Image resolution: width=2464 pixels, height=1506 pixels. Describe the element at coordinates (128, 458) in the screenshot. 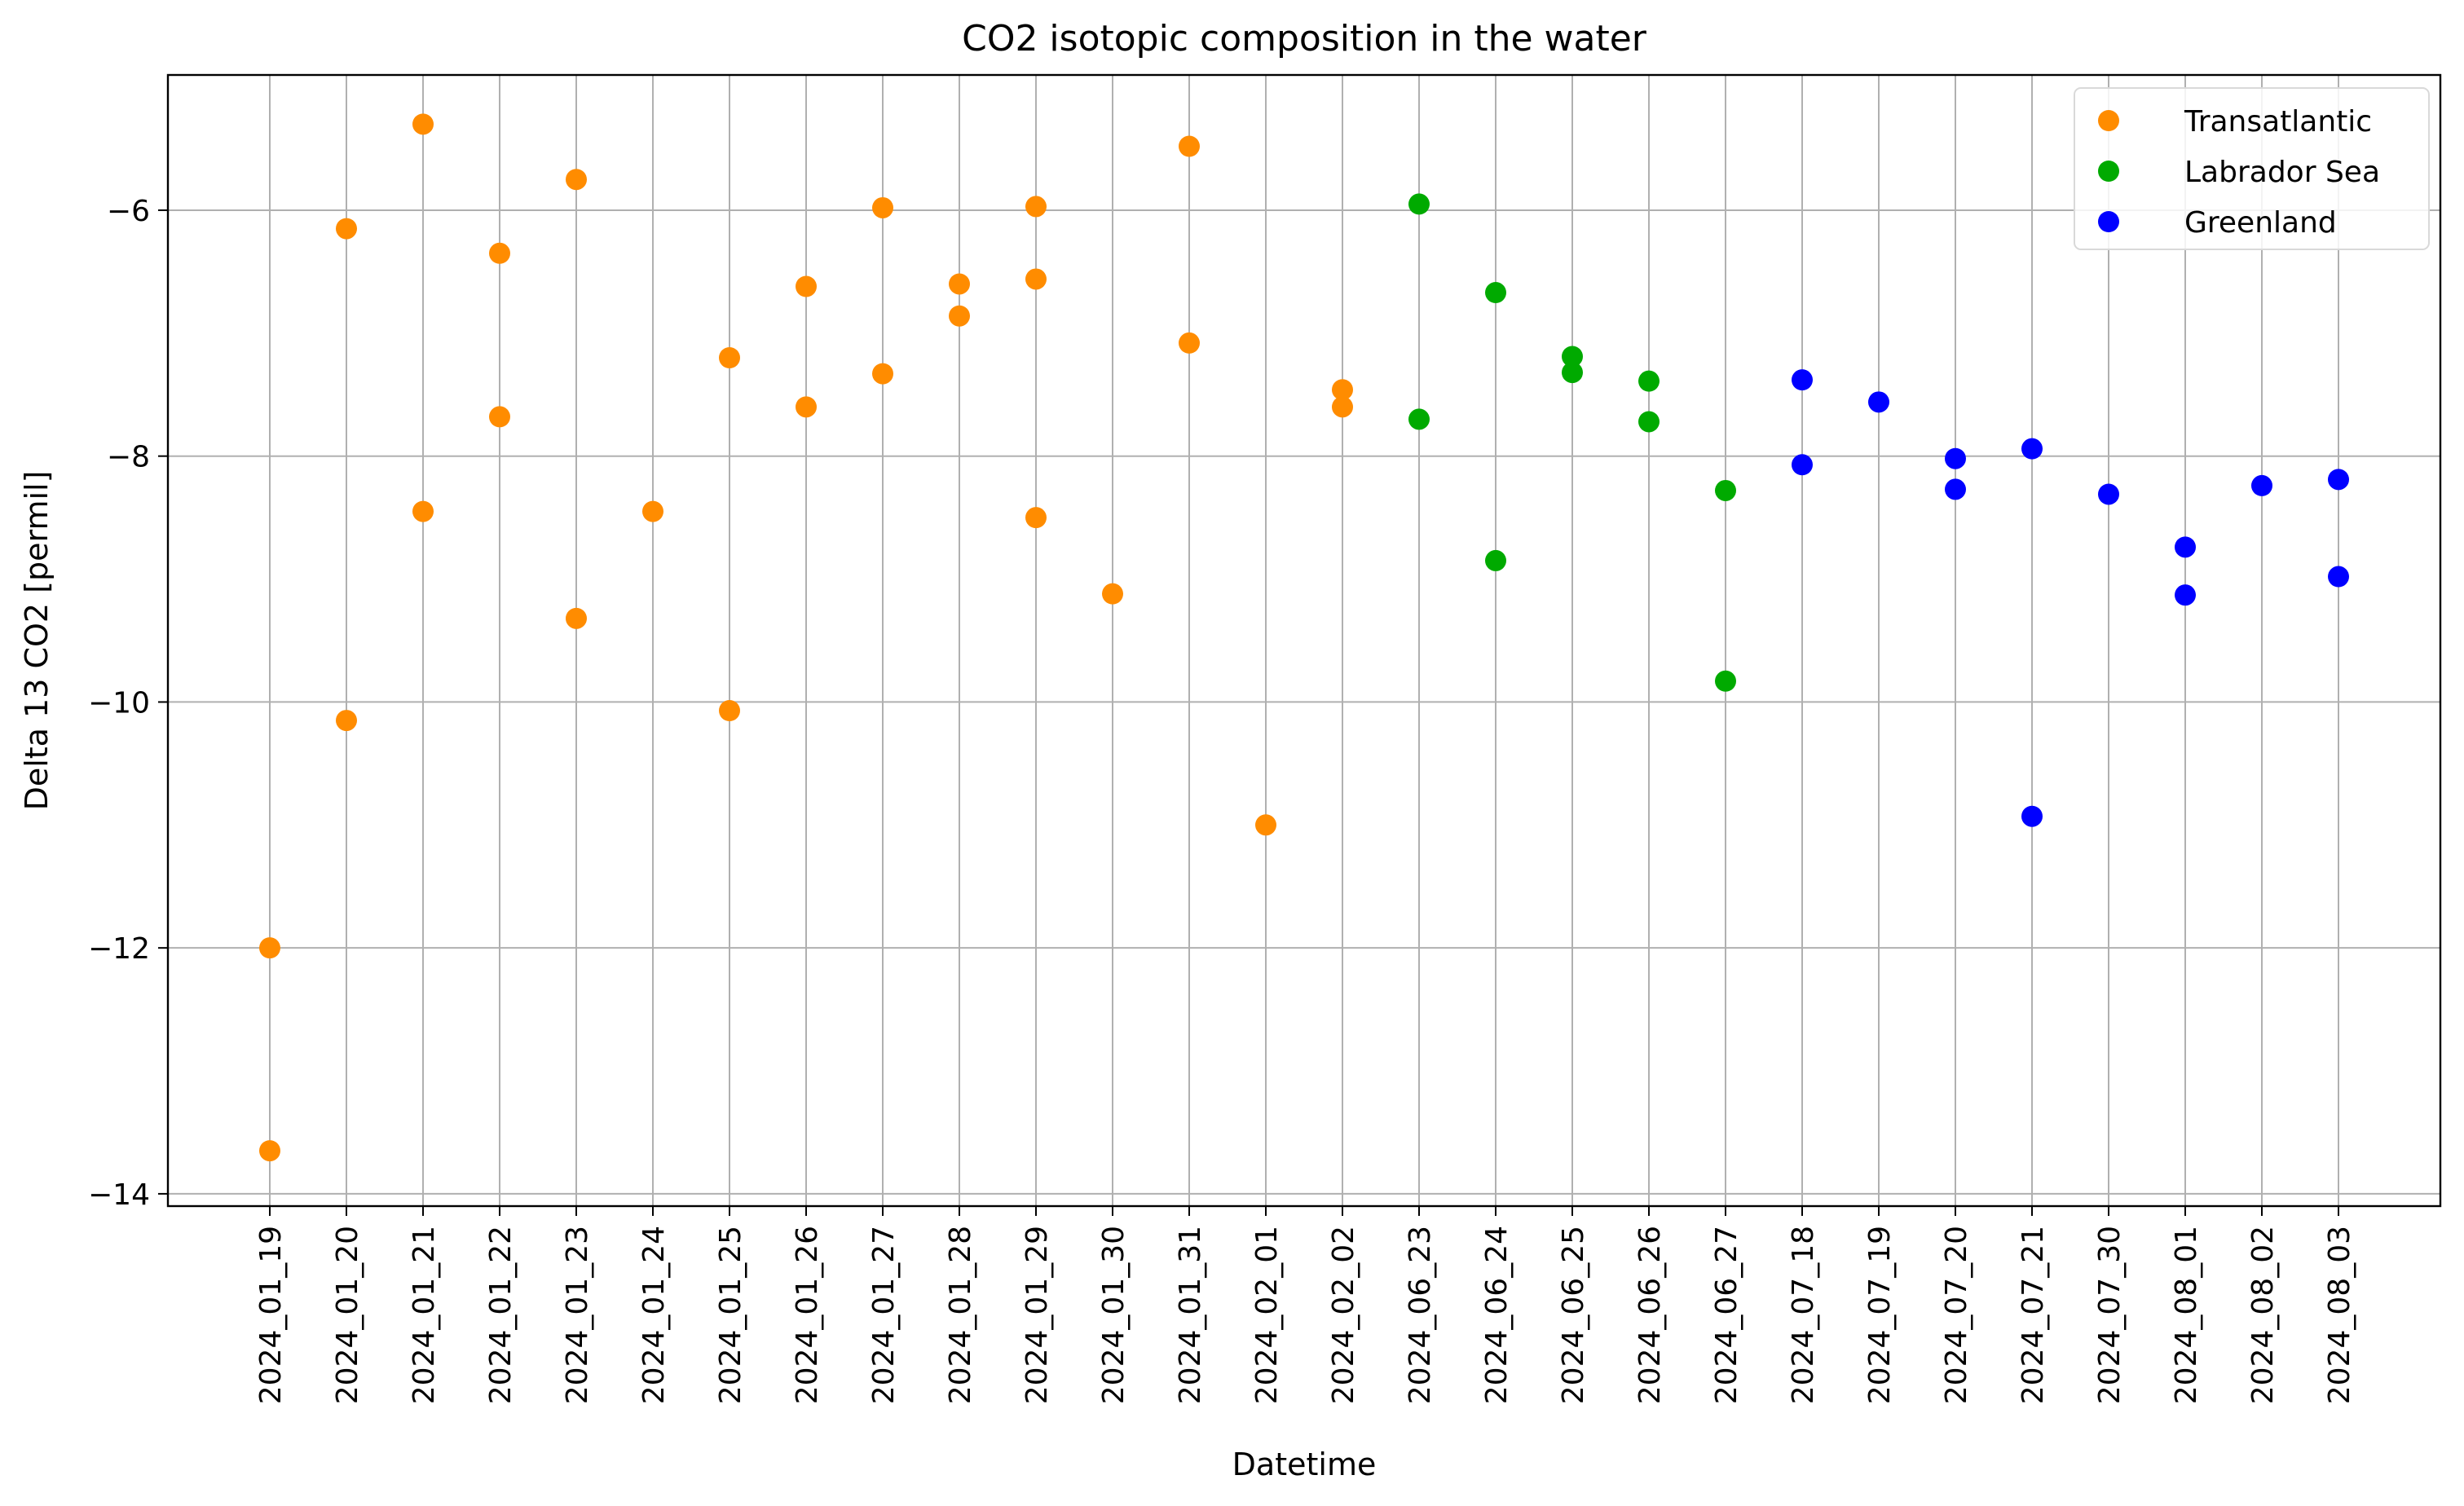

I see `y-tick-label: −8` at that location.